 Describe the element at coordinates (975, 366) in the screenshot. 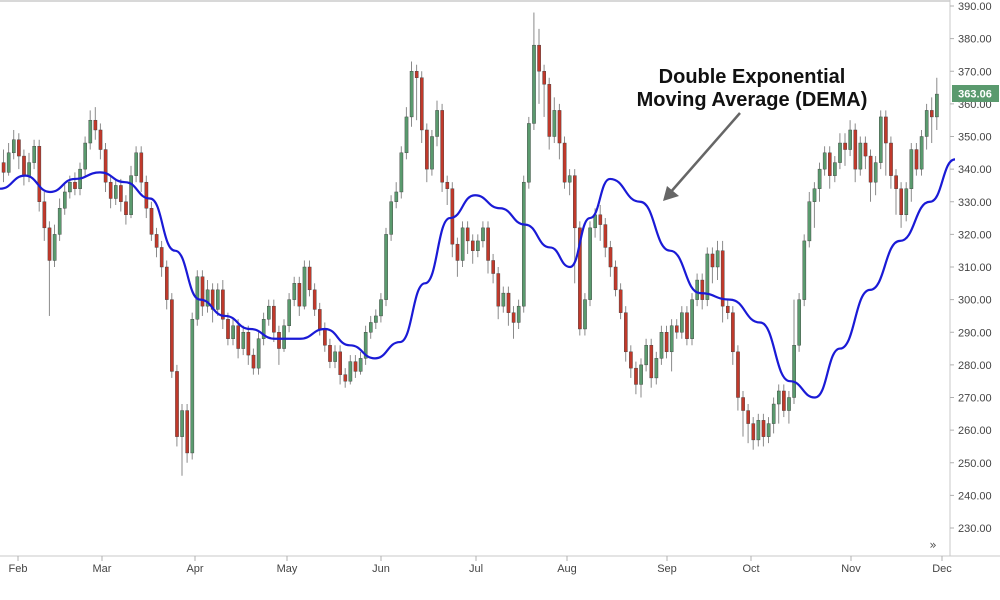

I see `price-tick-label: 280.00` at that location.